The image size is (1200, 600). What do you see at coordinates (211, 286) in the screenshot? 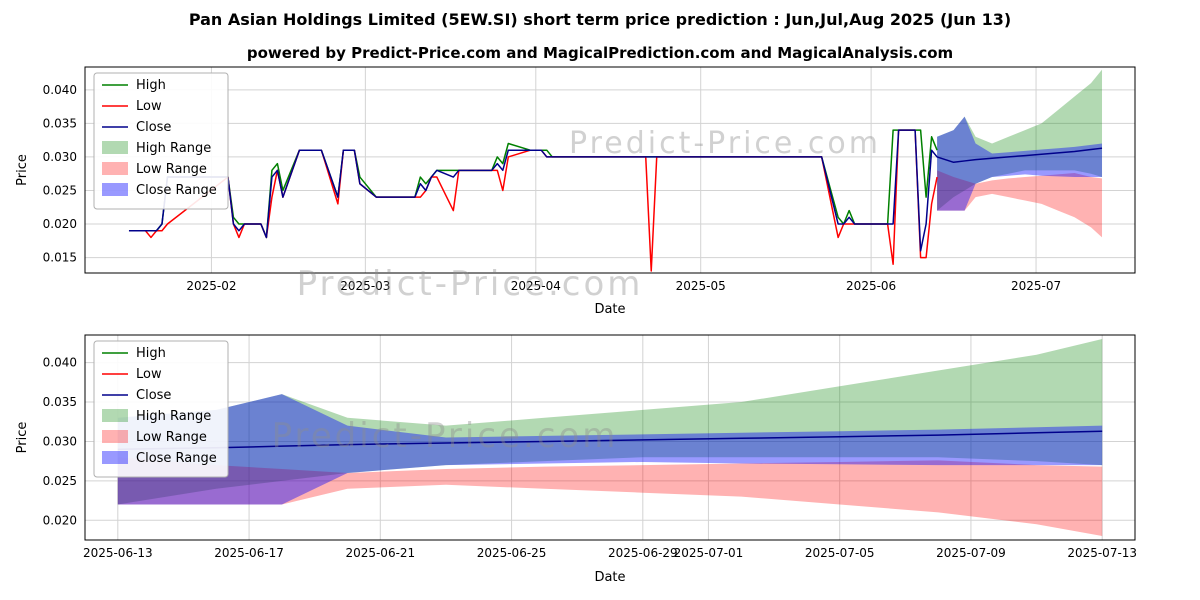
I see `x-tick-label: 2025-02` at bounding box center [211, 286].